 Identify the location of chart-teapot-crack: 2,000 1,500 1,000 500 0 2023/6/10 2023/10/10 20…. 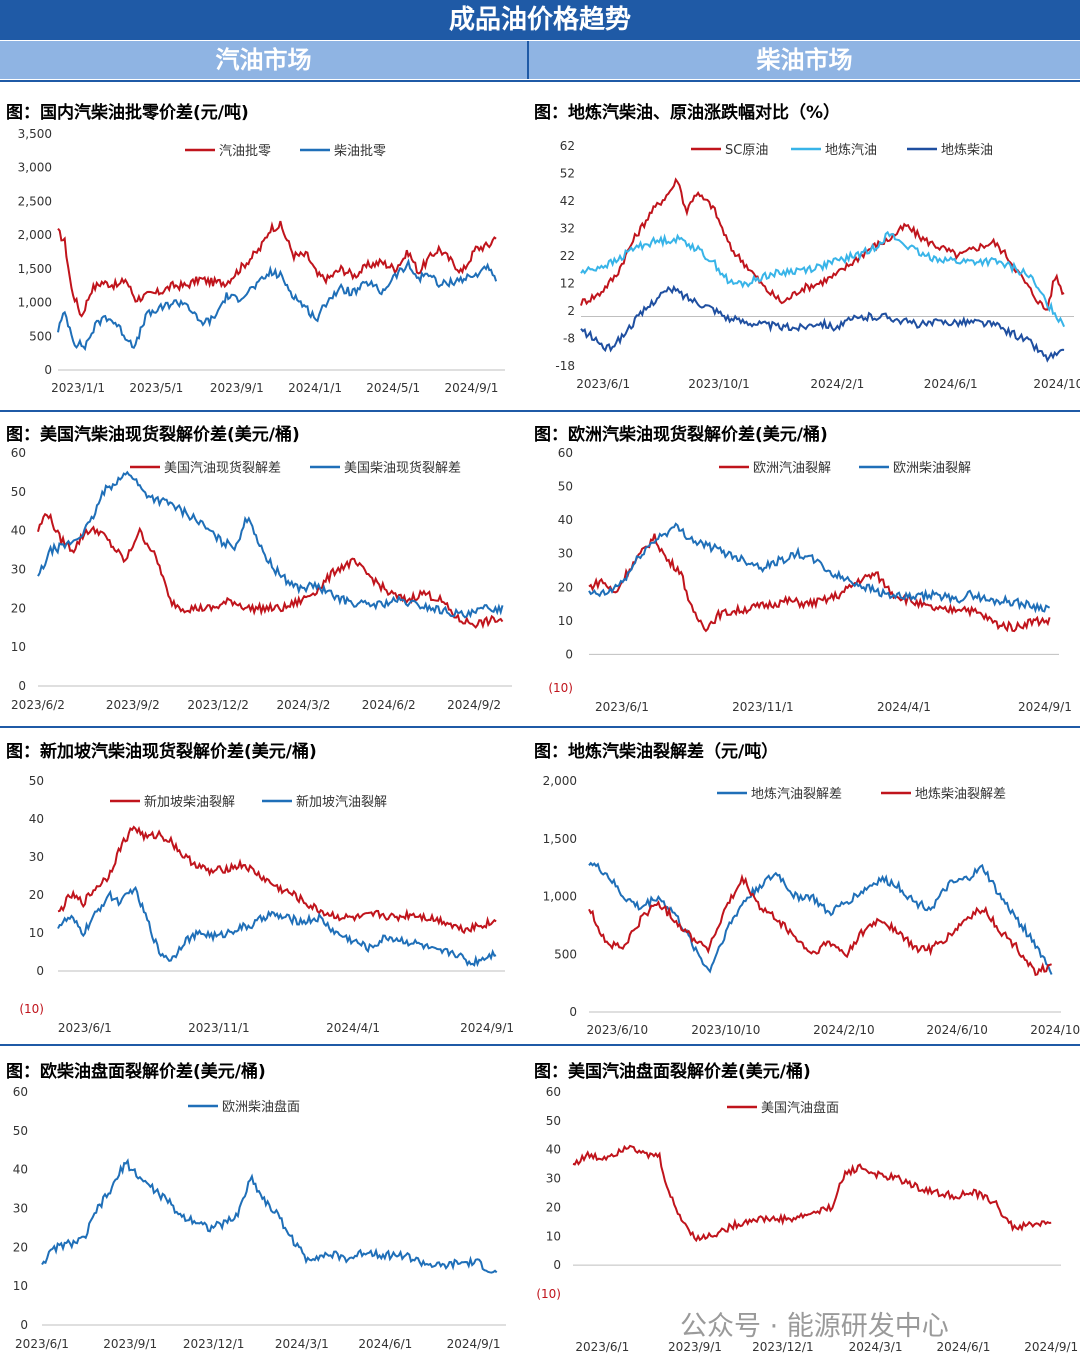
(811, 905).